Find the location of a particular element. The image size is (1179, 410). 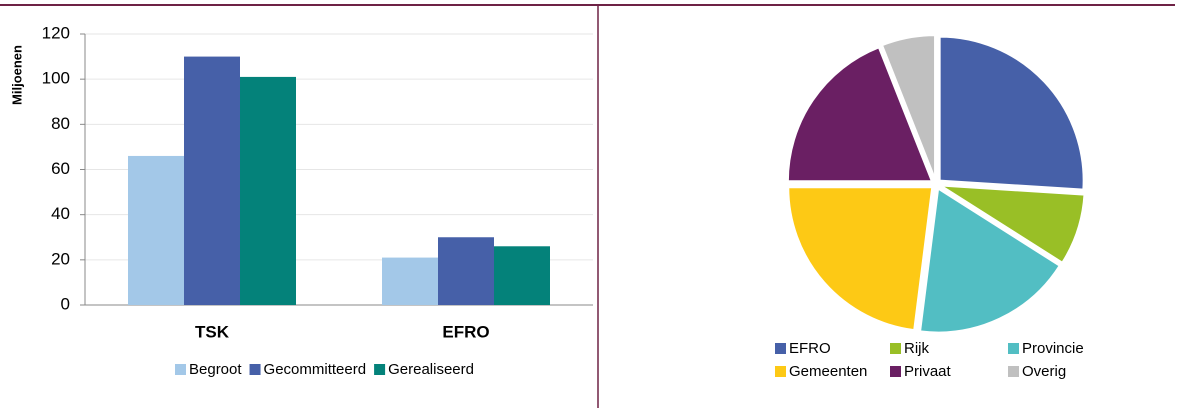

y-tick-label: 120 is located at coordinates (56, 32).